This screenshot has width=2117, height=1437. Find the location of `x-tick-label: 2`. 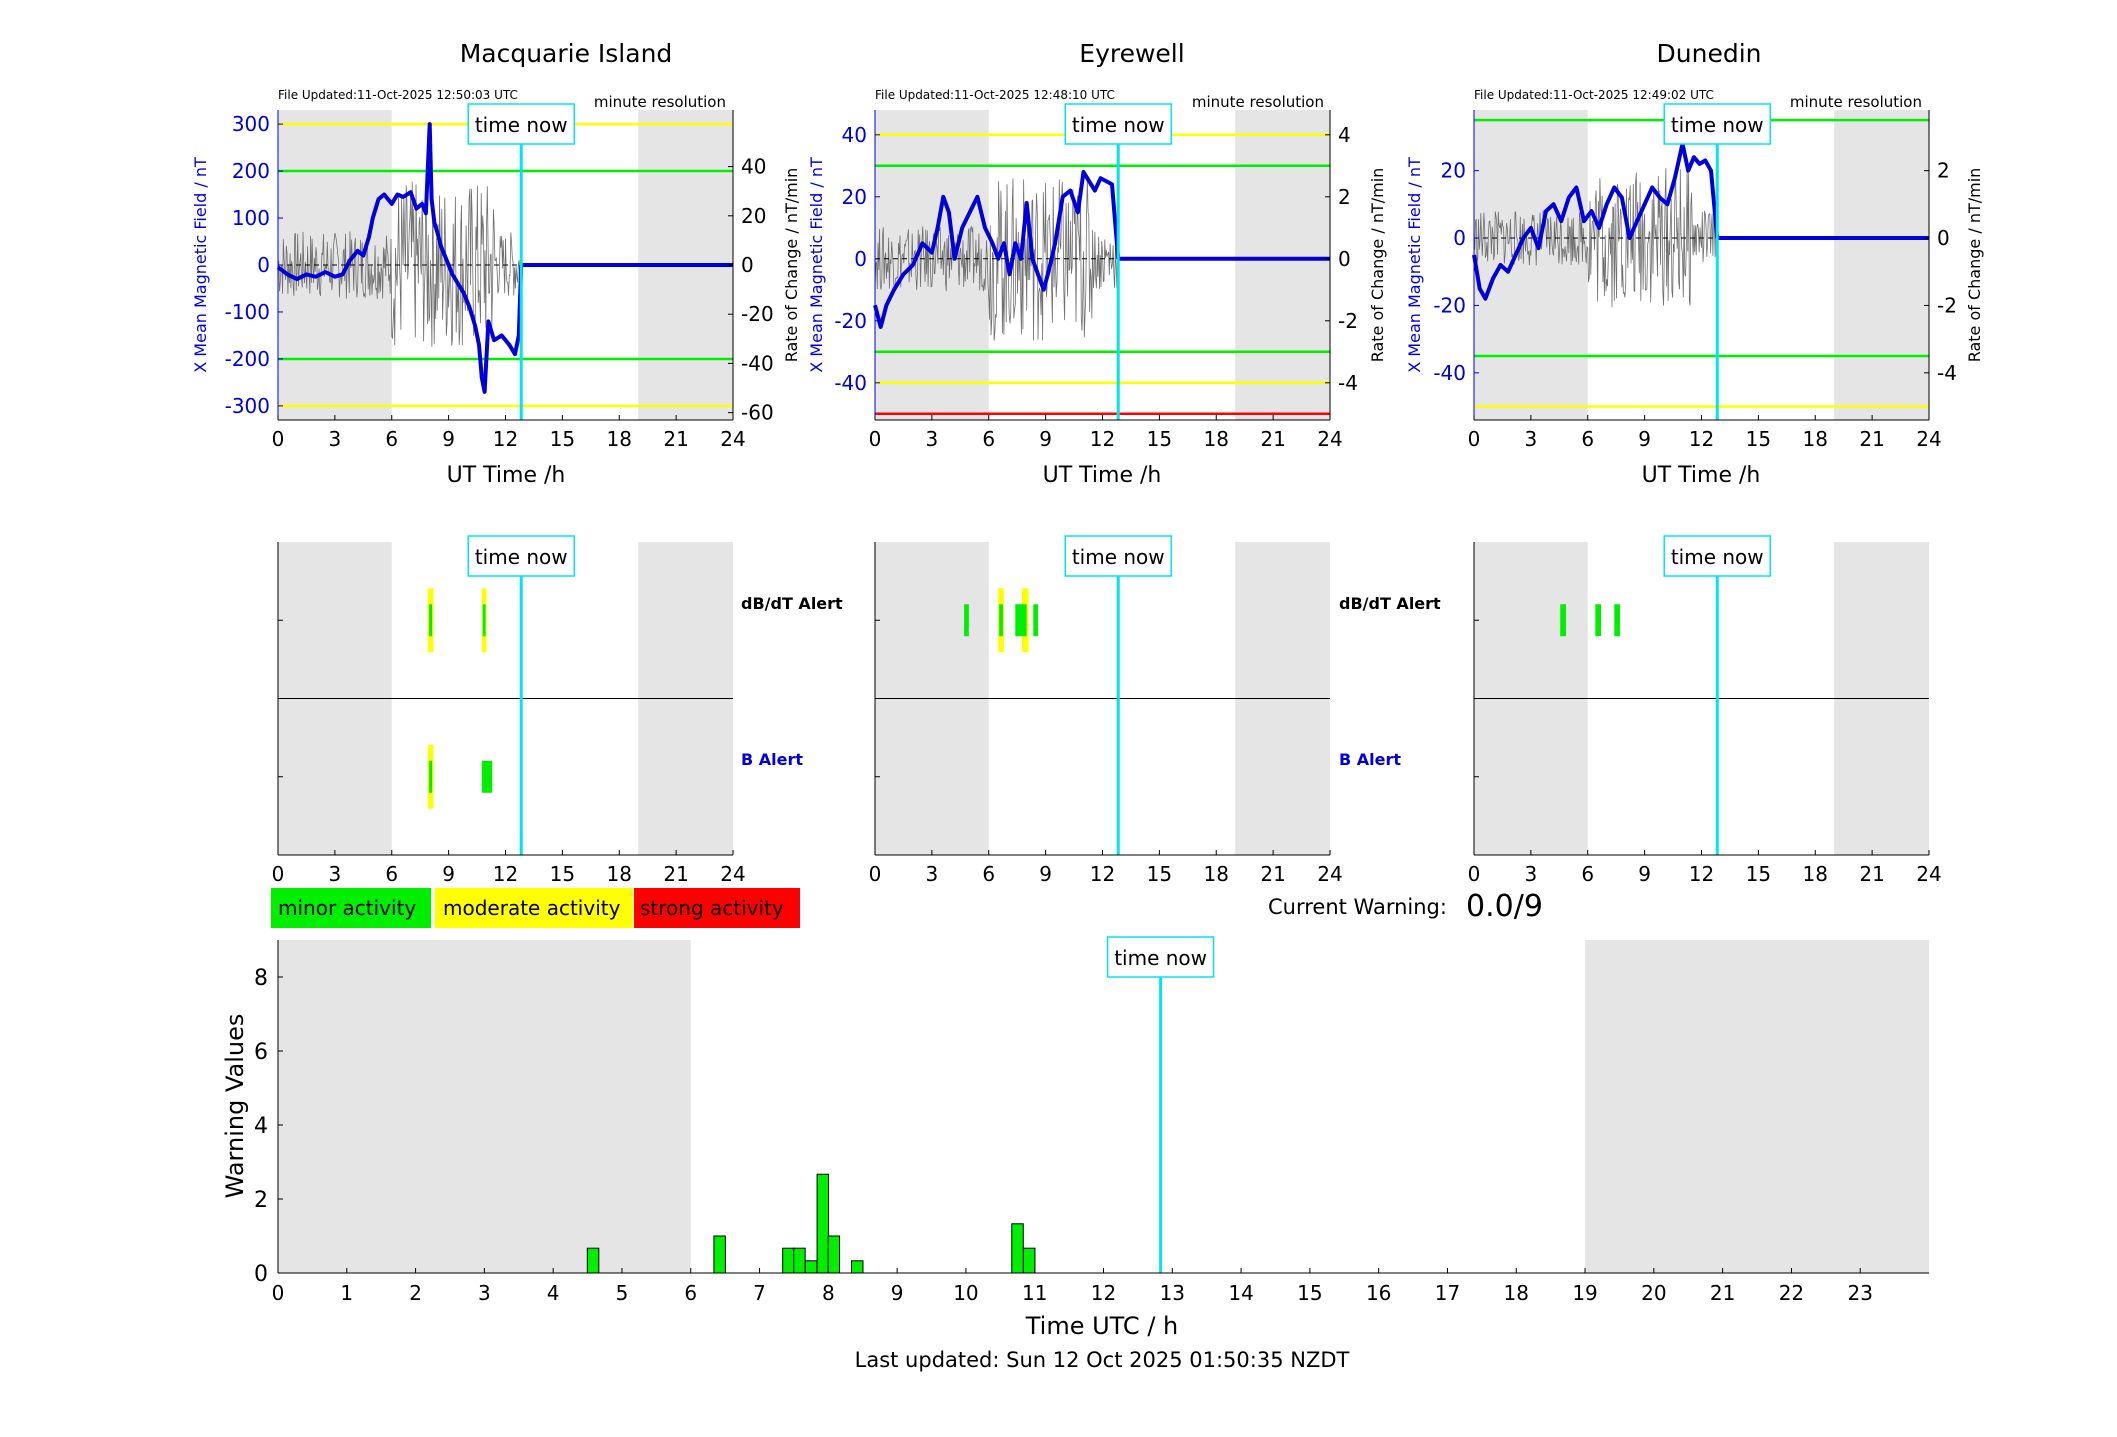

x-tick-label: 2 is located at coordinates (415, 1293).